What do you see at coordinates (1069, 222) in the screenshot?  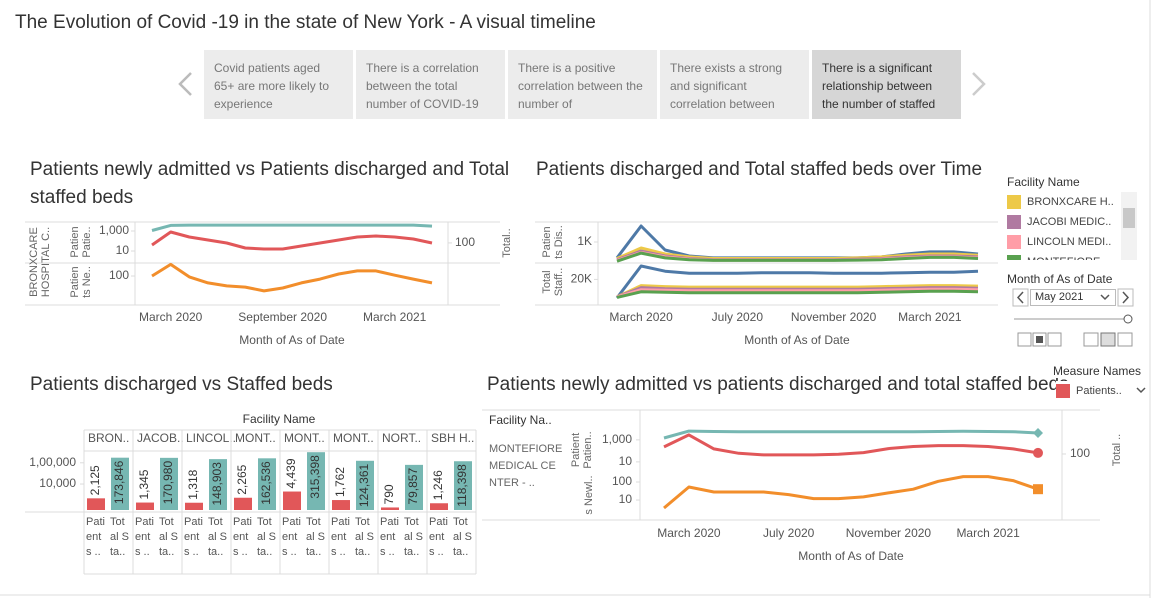 I see `legend-label: JACOBI MEDIC..` at bounding box center [1069, 222].